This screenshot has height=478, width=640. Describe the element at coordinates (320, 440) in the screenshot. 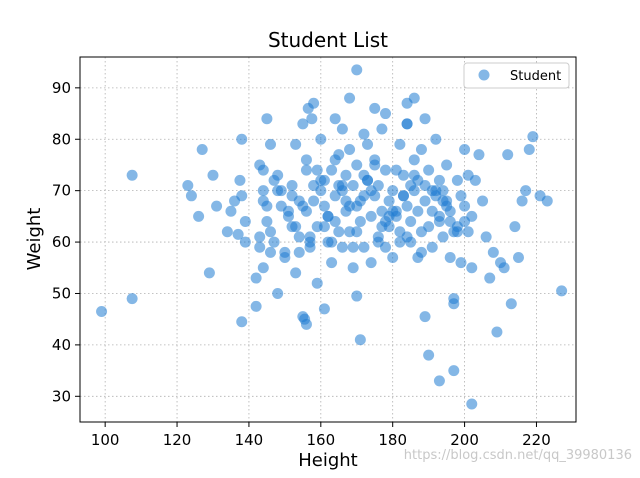

I see `x-tick-label: 160` at that location.